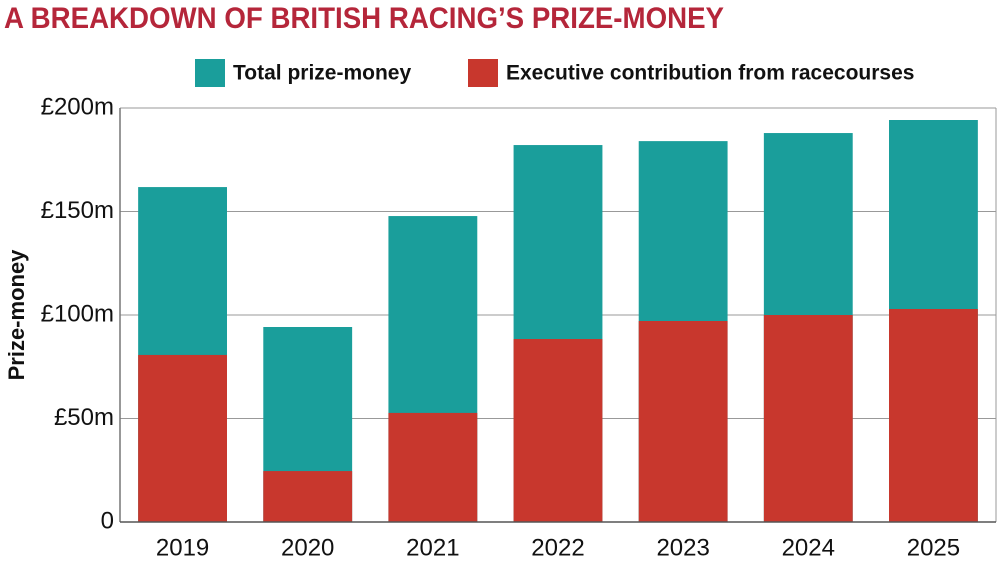 This screenshot has height=567, width=1008. I want to click on y-tick-label: £200m, so click(77, 106).